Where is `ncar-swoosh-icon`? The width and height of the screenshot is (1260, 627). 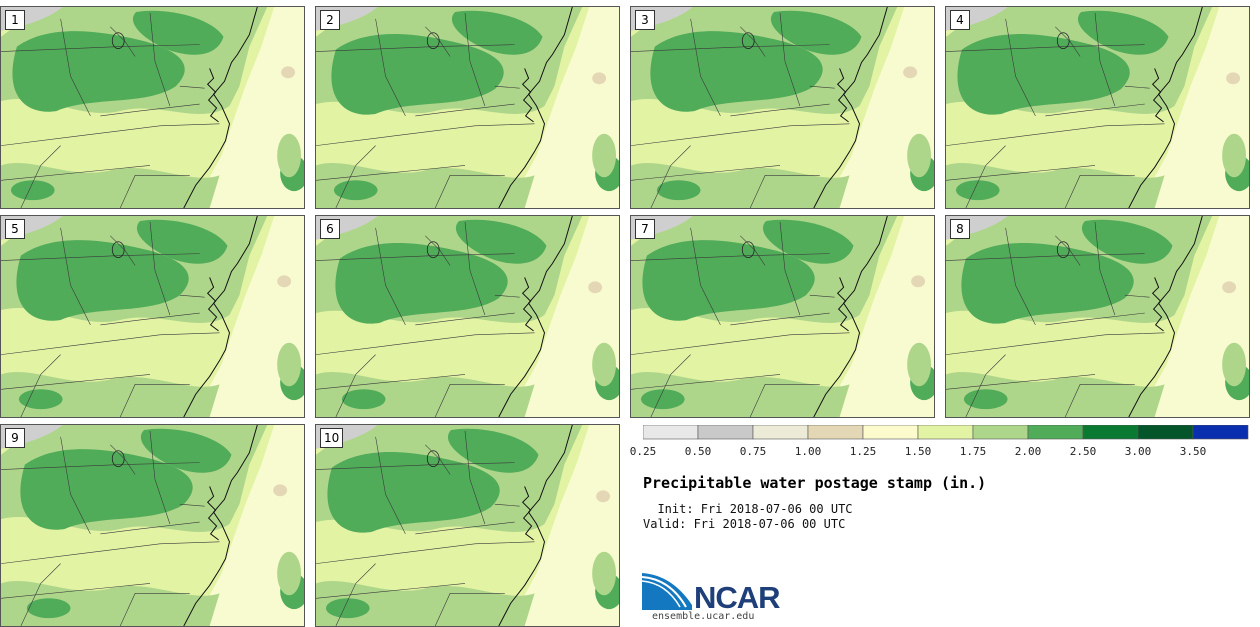 ncar-swoosh-icon is located at coordinates (667, 591).